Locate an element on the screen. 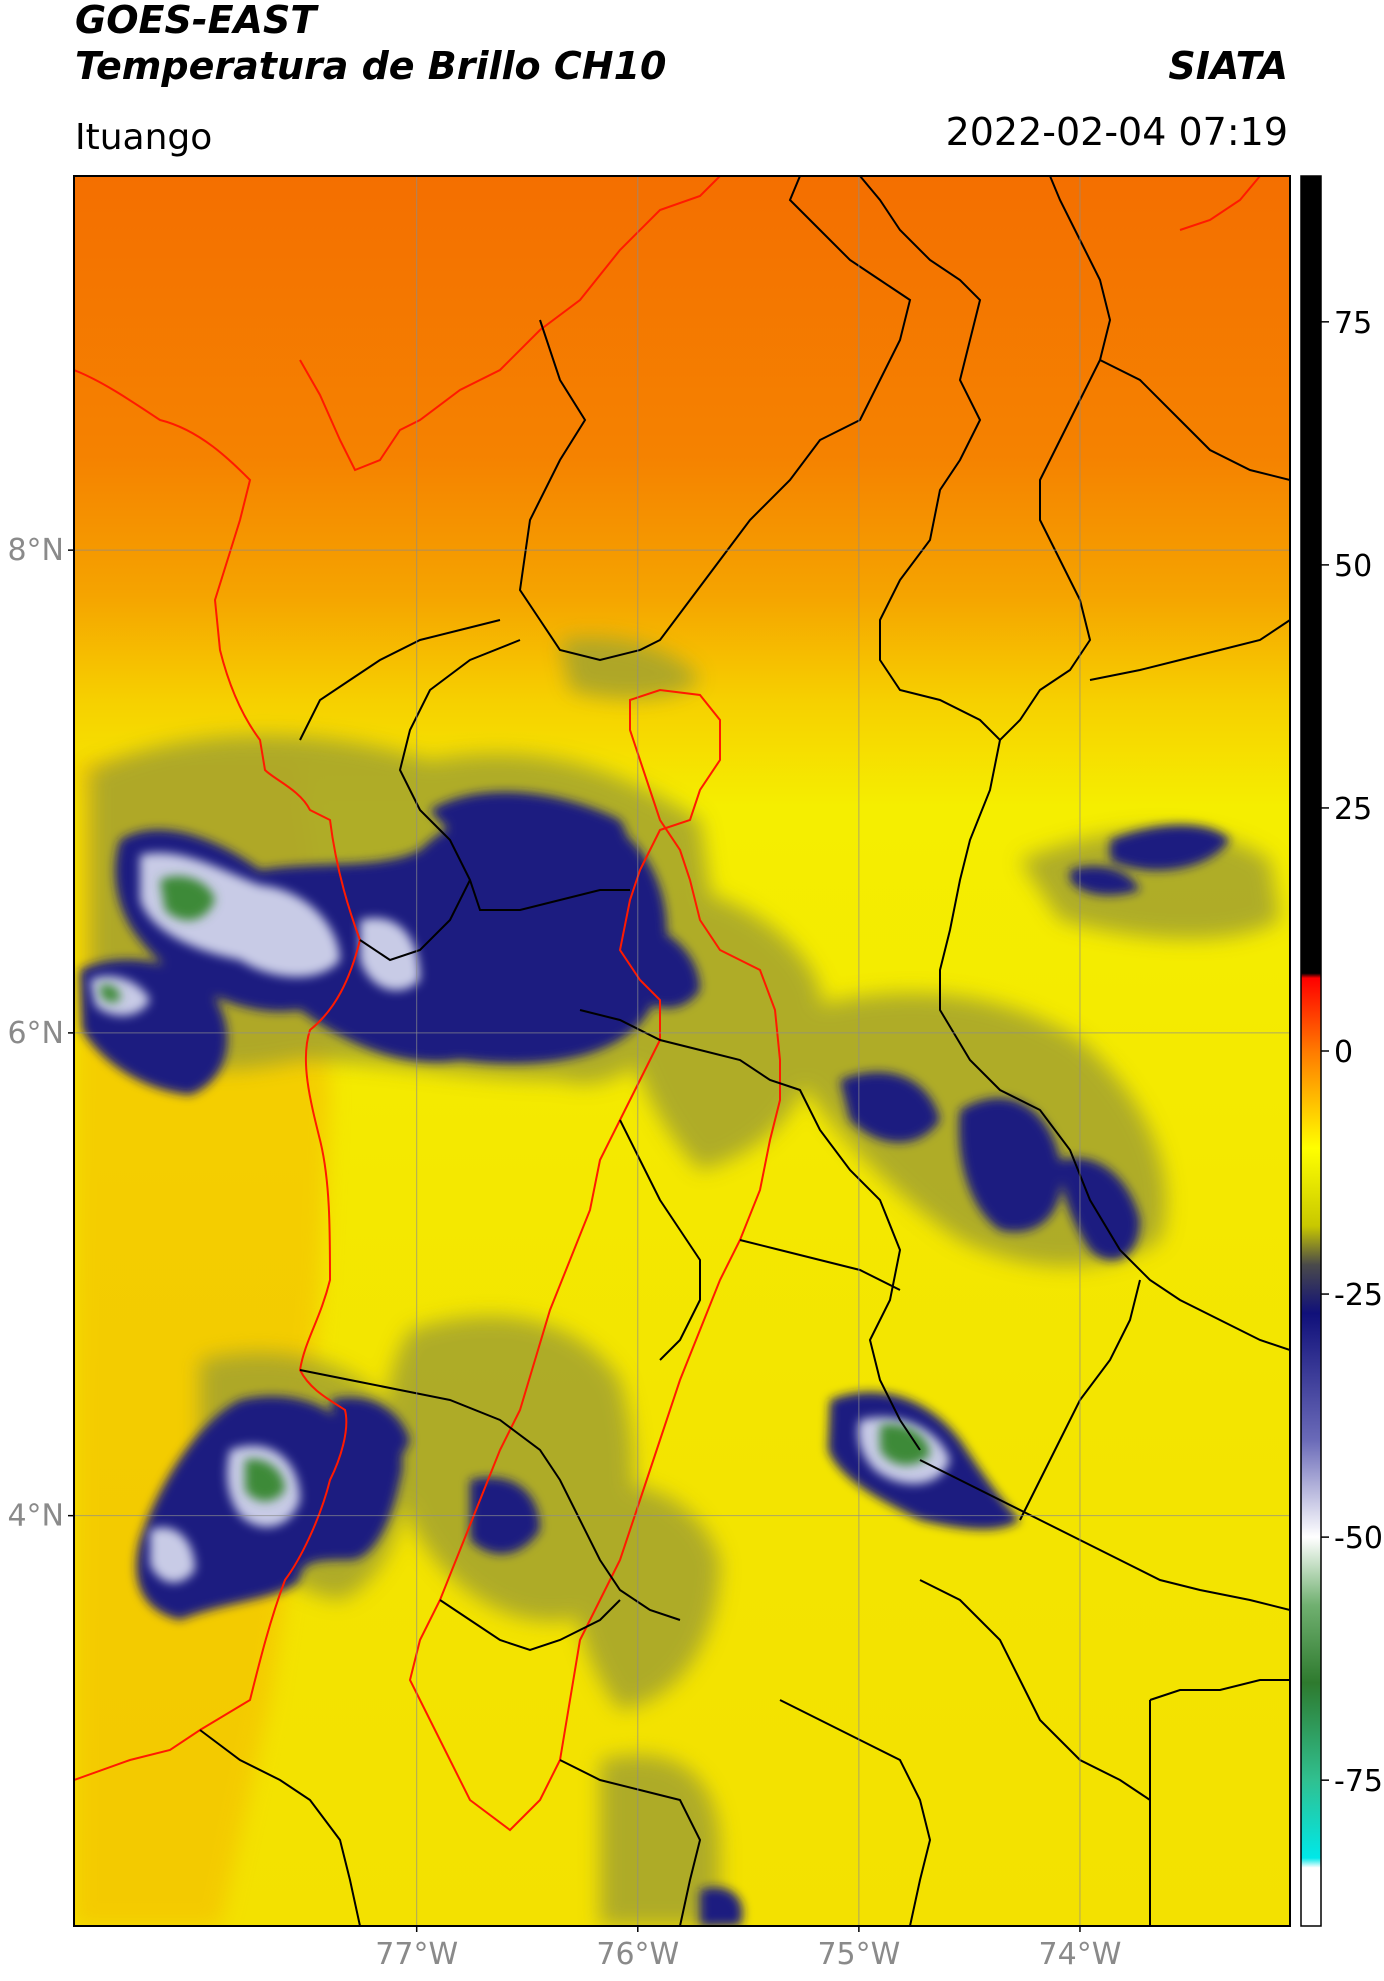 This screenshot has height=1981, width=1384. lat-tick-label: 8°N is located at coordinates (35, 550).